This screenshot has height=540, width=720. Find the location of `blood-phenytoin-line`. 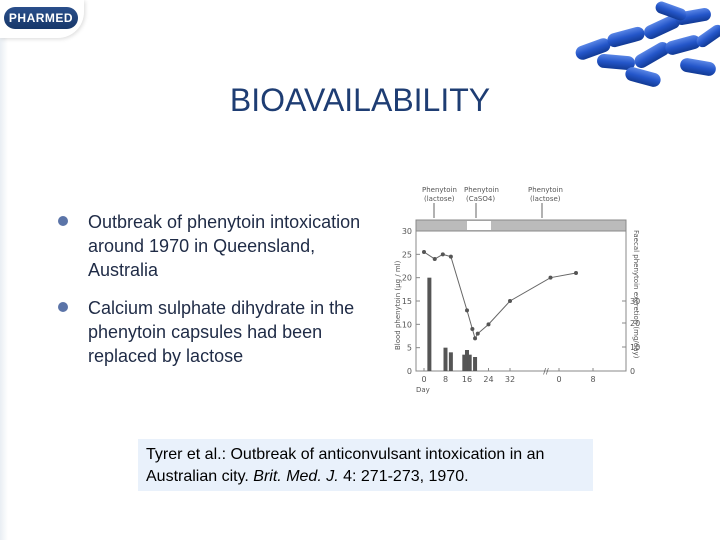

blood-phenytoin-line is located at coordinates (500, 295).